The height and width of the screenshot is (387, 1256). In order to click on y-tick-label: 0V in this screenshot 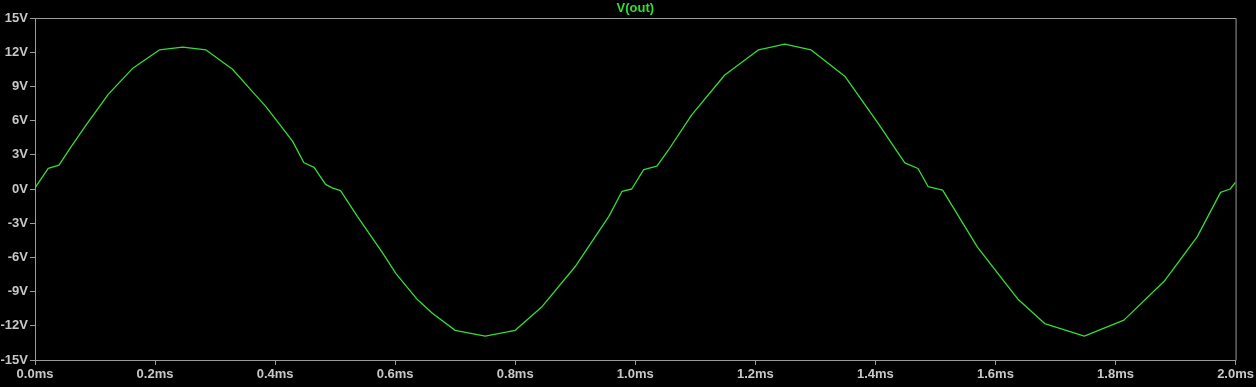, I will do `click(20, 188)`.